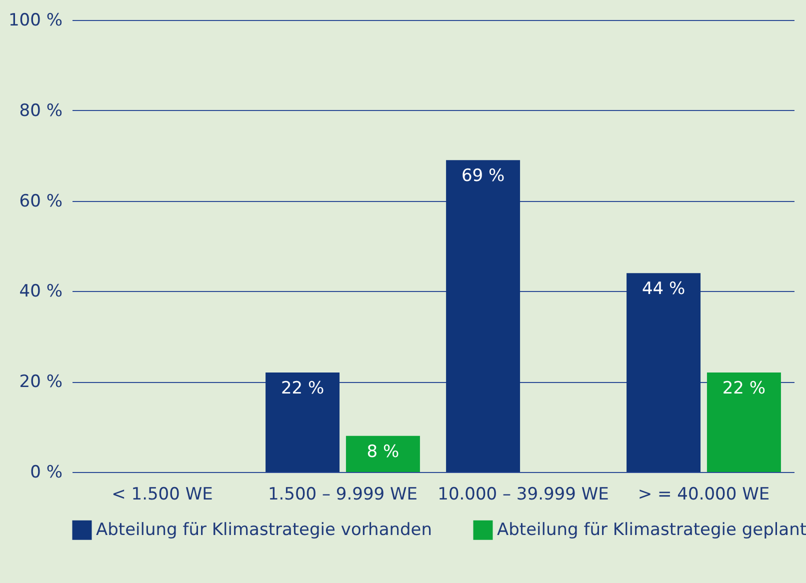 Image resolution: width=806 pixels, height=583 pixels. Describe the element at coordinates (343, 494) in the screenshot. I see `x-tick-label: 1.500 – 9.999 WE` at that location.